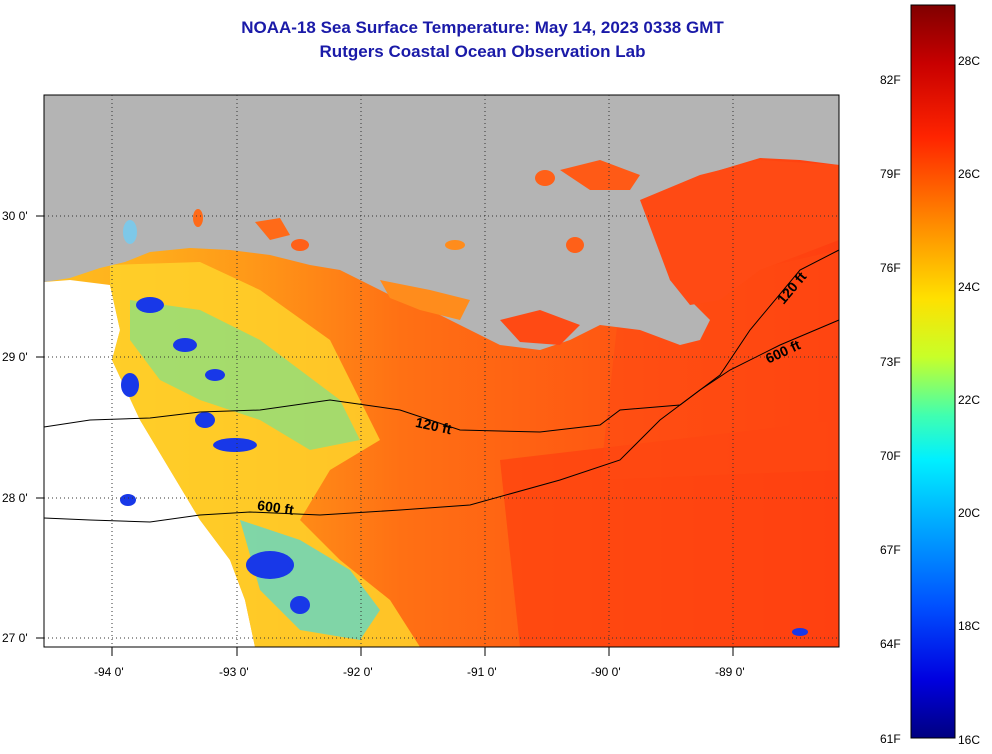 This screenshot has width=992, height=754. What do you see at coordinates (890, 174) in the screenshot?
I see `colorbar-f-label: 79F` at bounding box center [890, 174].